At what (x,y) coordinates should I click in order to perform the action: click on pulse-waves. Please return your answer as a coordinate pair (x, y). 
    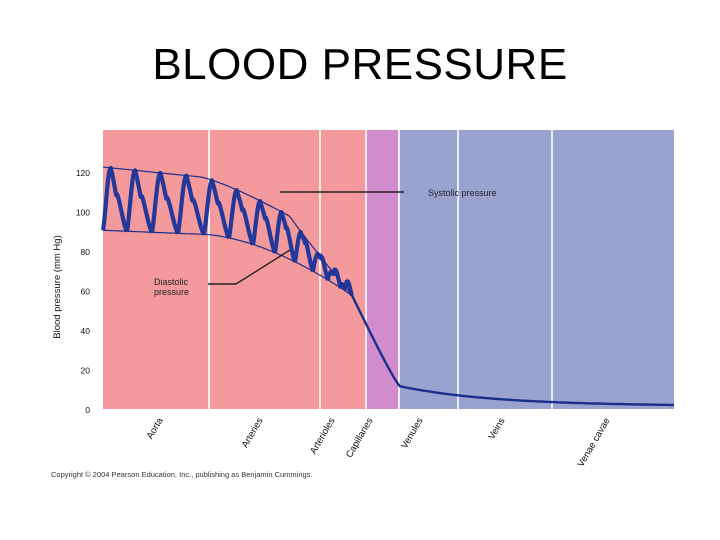
    Looking at the image, I should click on (227, 231).